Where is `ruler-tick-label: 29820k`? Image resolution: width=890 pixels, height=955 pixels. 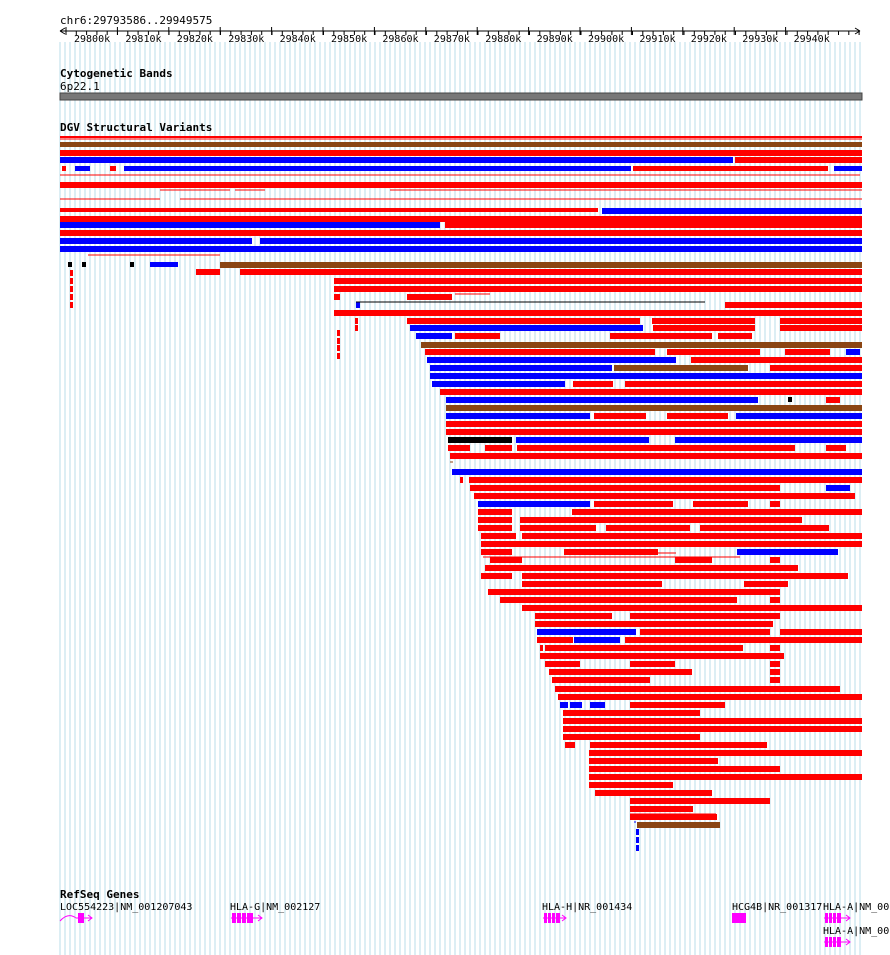
ruler-tick-label: 29820k is located at coordinates (194, 39).